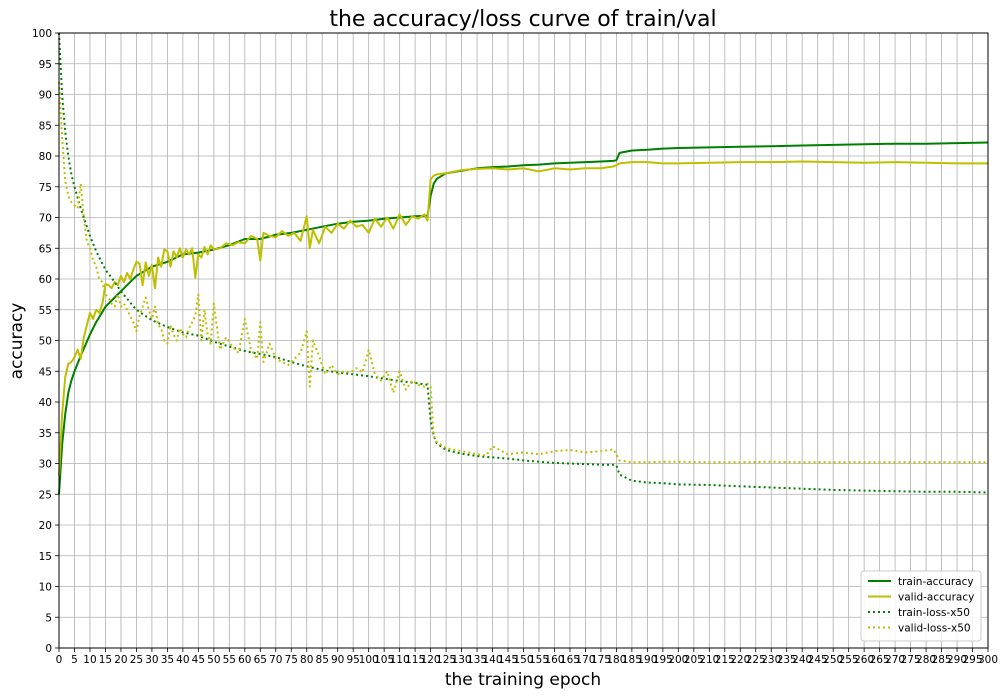 The image size is (1007, 696). I want to click on y-tick-label: 100, so click(42, 34).